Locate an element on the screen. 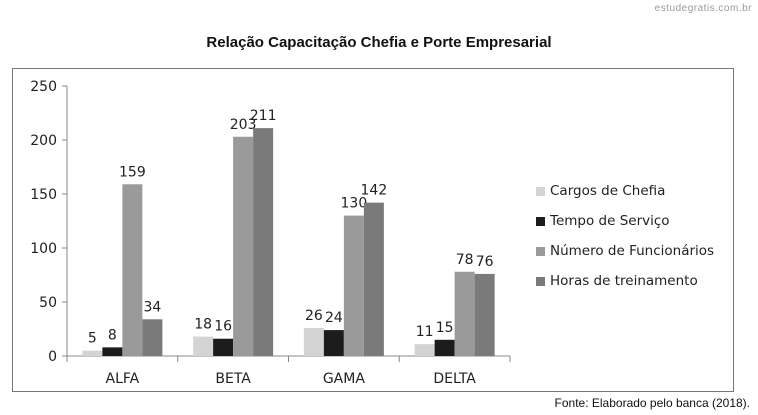 Image resolution: width=758 pixels, height=415 pixels. data-label: 26 is located at coordinates (314, 316).